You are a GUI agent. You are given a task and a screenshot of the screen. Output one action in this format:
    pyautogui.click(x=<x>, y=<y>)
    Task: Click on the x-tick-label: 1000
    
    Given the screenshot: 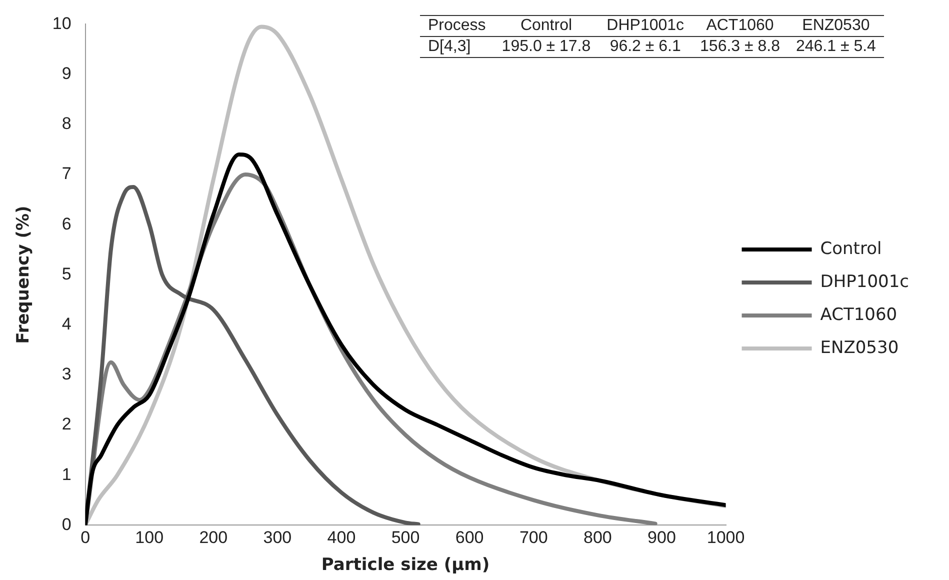 What is the action you would take?
    pyautogui.click(x=725, y=538)
    